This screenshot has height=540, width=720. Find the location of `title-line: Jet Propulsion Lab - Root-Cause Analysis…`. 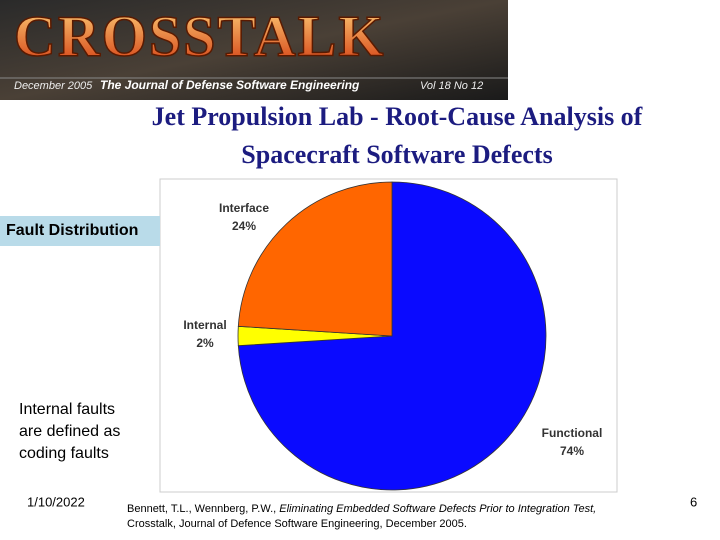

title-line: Jet Propulsion Lab - Root-Cause Analysis… is located at coordinates (397, 116).